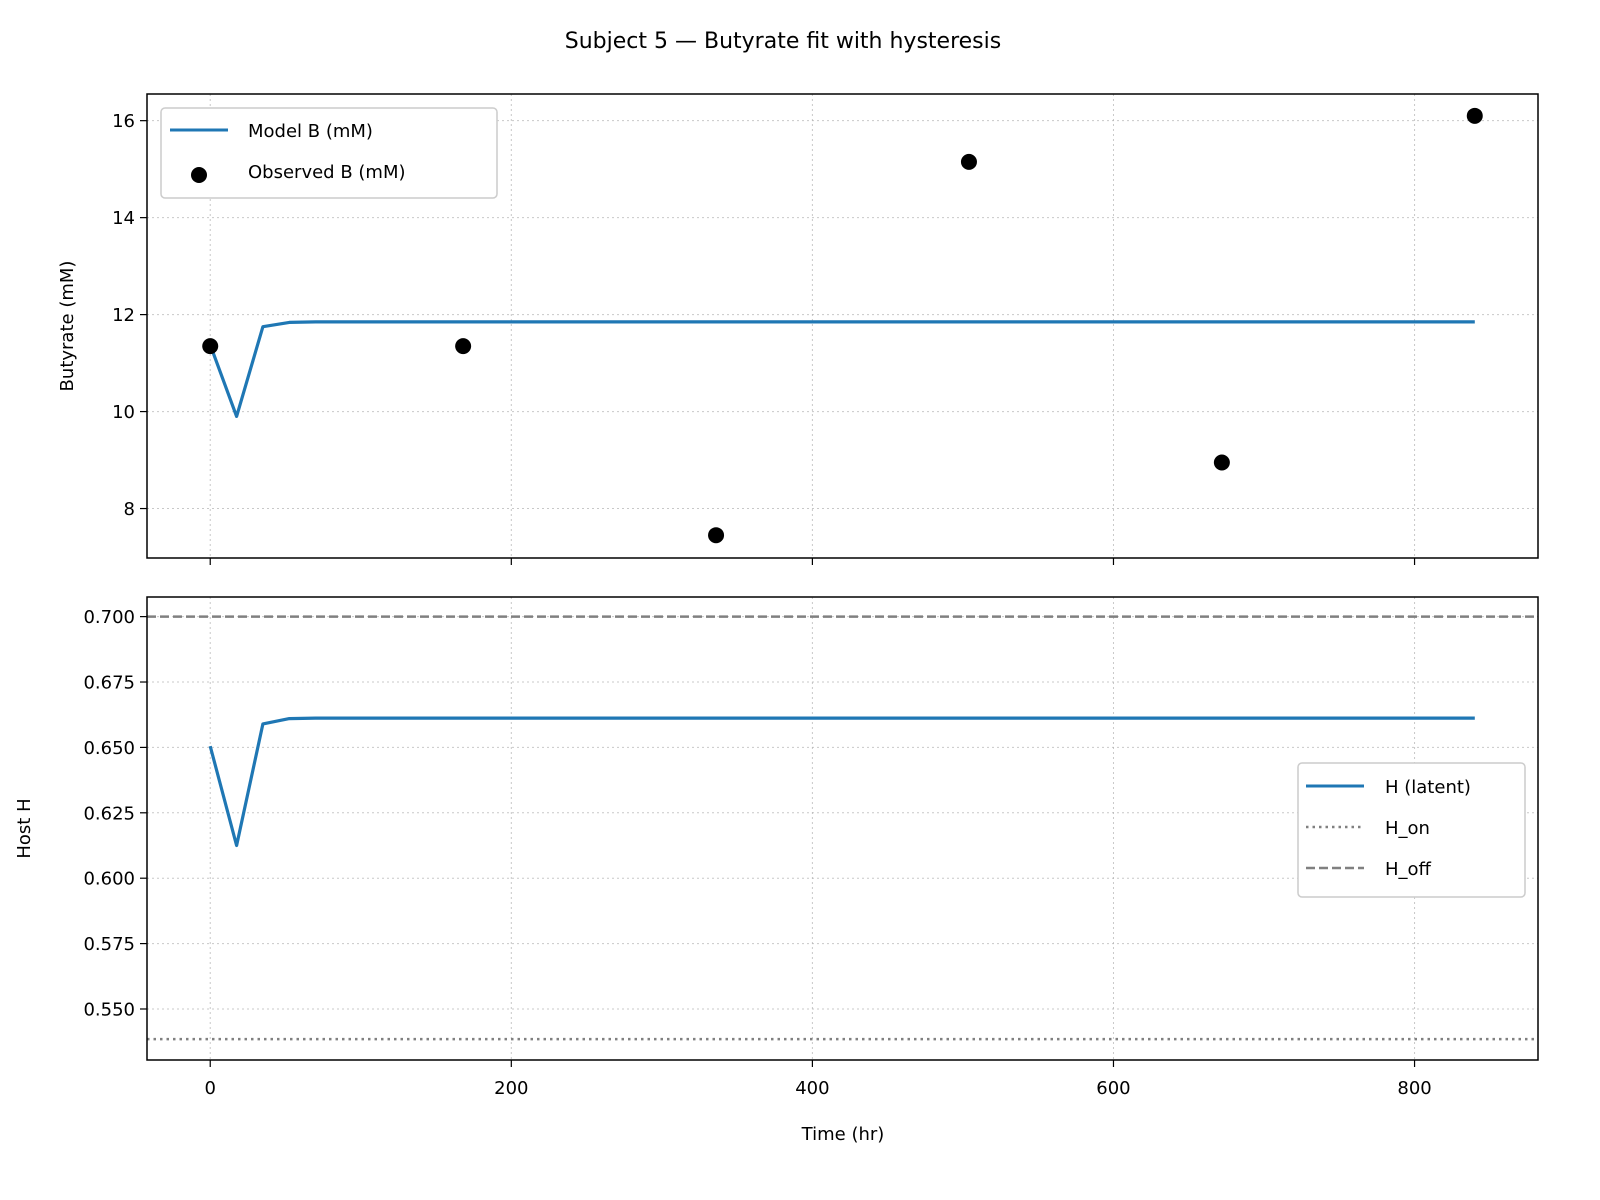  What do you see at coordinates (129, 509) in the screenshot?
I see `butyrate-y-tick-label-0: 8` at bounding box center [129, 509].